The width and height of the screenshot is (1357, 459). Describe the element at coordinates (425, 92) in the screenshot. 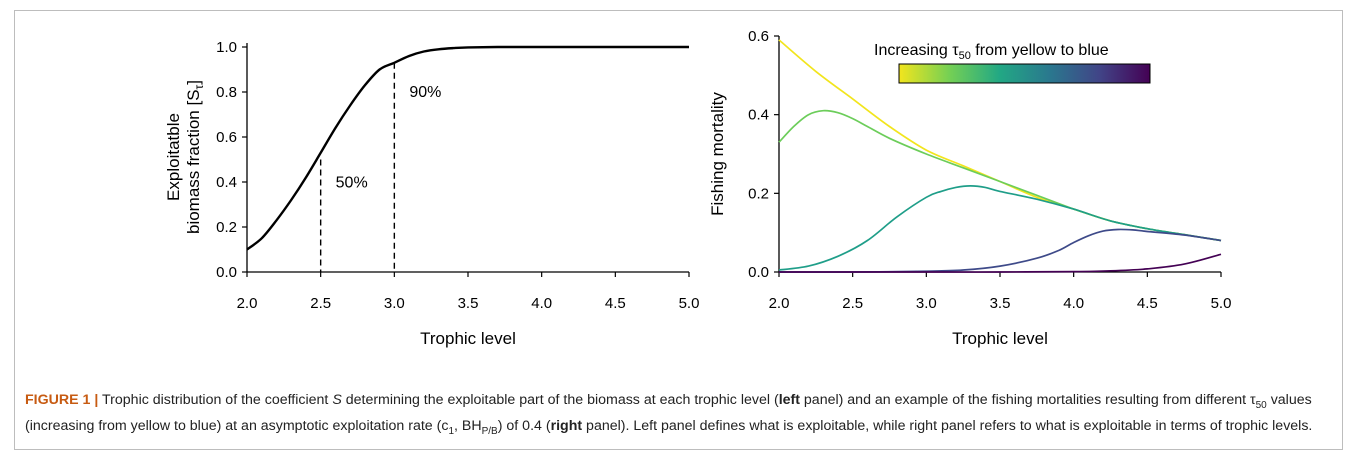

I see `left-marker-label: 90%` at that location.